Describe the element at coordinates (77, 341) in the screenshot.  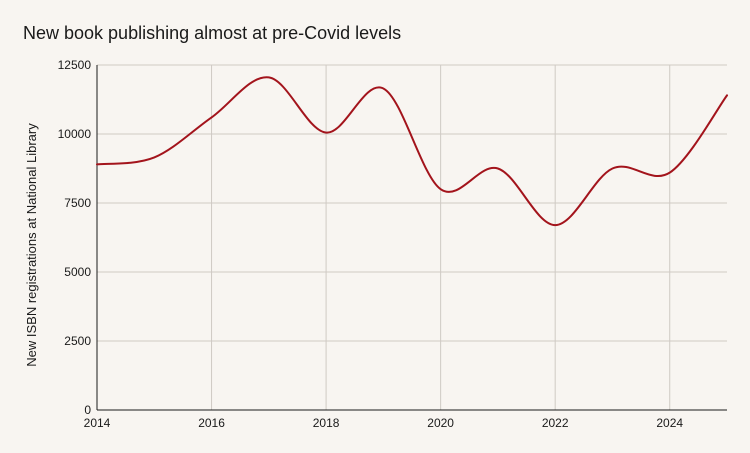
I see `y-tick-label: 2500` at that location.